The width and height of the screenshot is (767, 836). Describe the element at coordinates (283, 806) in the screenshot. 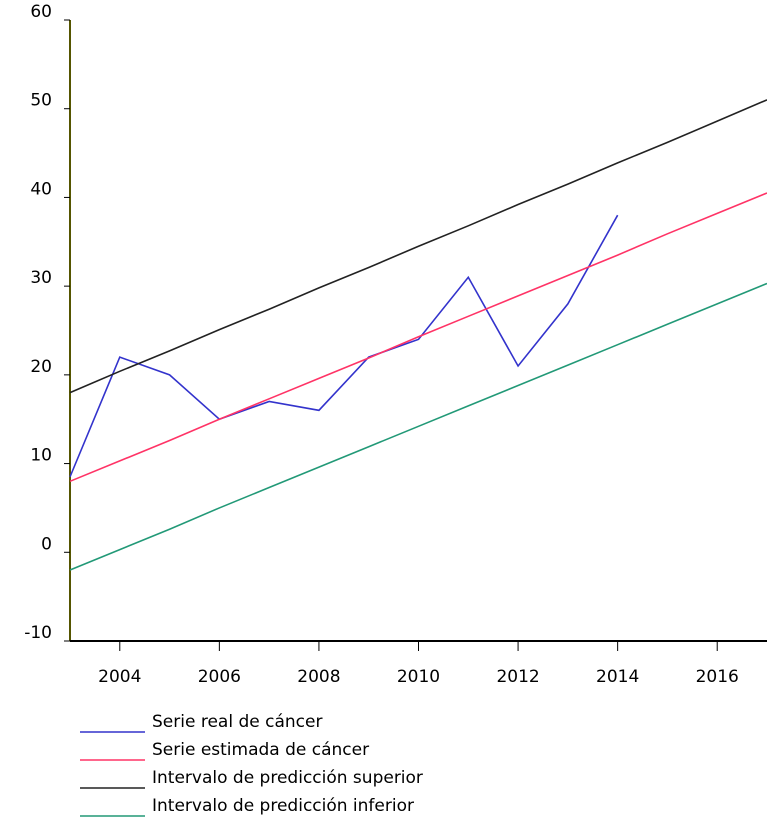

I see `legend-label: Intervalo de predicción inferior` at that location.